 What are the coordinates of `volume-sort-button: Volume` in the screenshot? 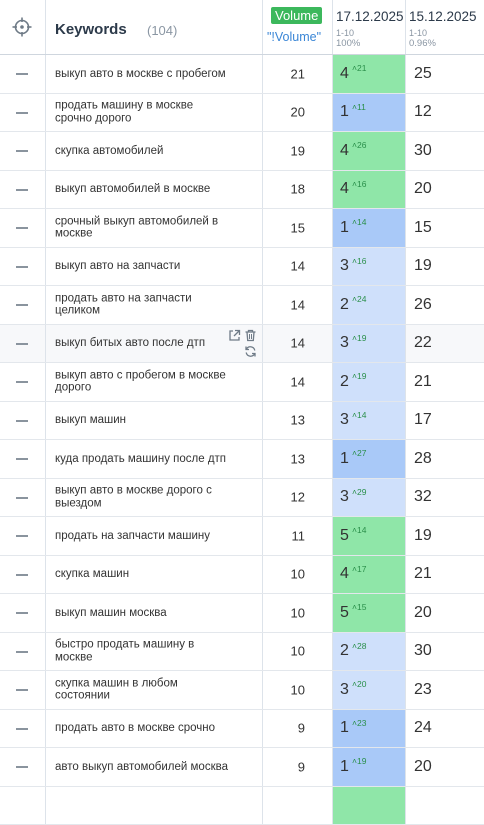 It's located at (296, 15).